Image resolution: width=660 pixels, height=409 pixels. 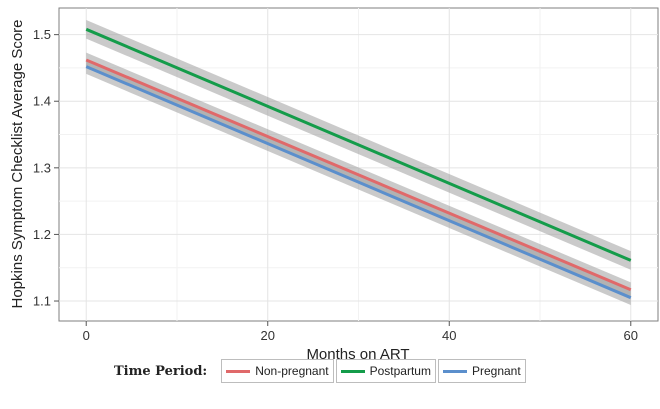 What do you see at coordinates (631, 335) in the screenshot?
I see `x-tick-label: 60` at bounding box center [631, 335].